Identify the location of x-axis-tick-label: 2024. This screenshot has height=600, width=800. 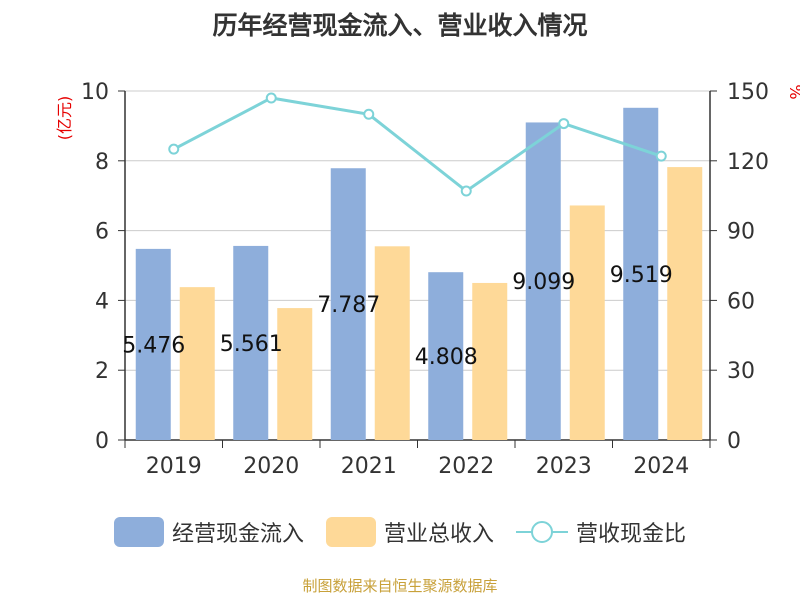
(661, 466).